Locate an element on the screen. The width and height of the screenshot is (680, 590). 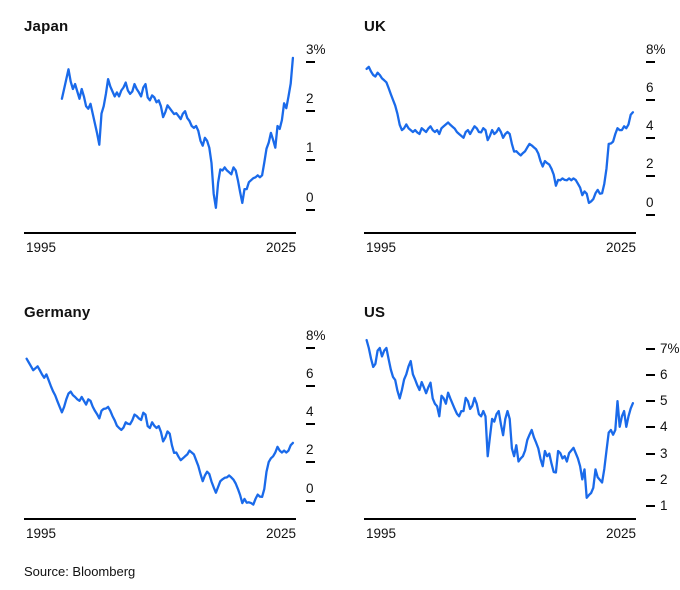
y-axis: 3% 2 1 0 is located at coordinates (324, 137).